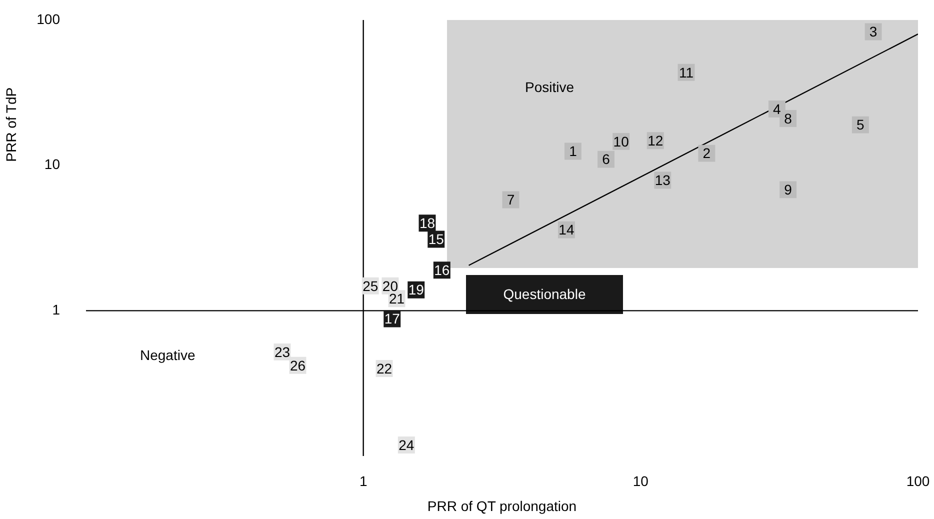 This screenshot has width=934, height=519. I want to click on annotation: Questionable, so click(544, 294).